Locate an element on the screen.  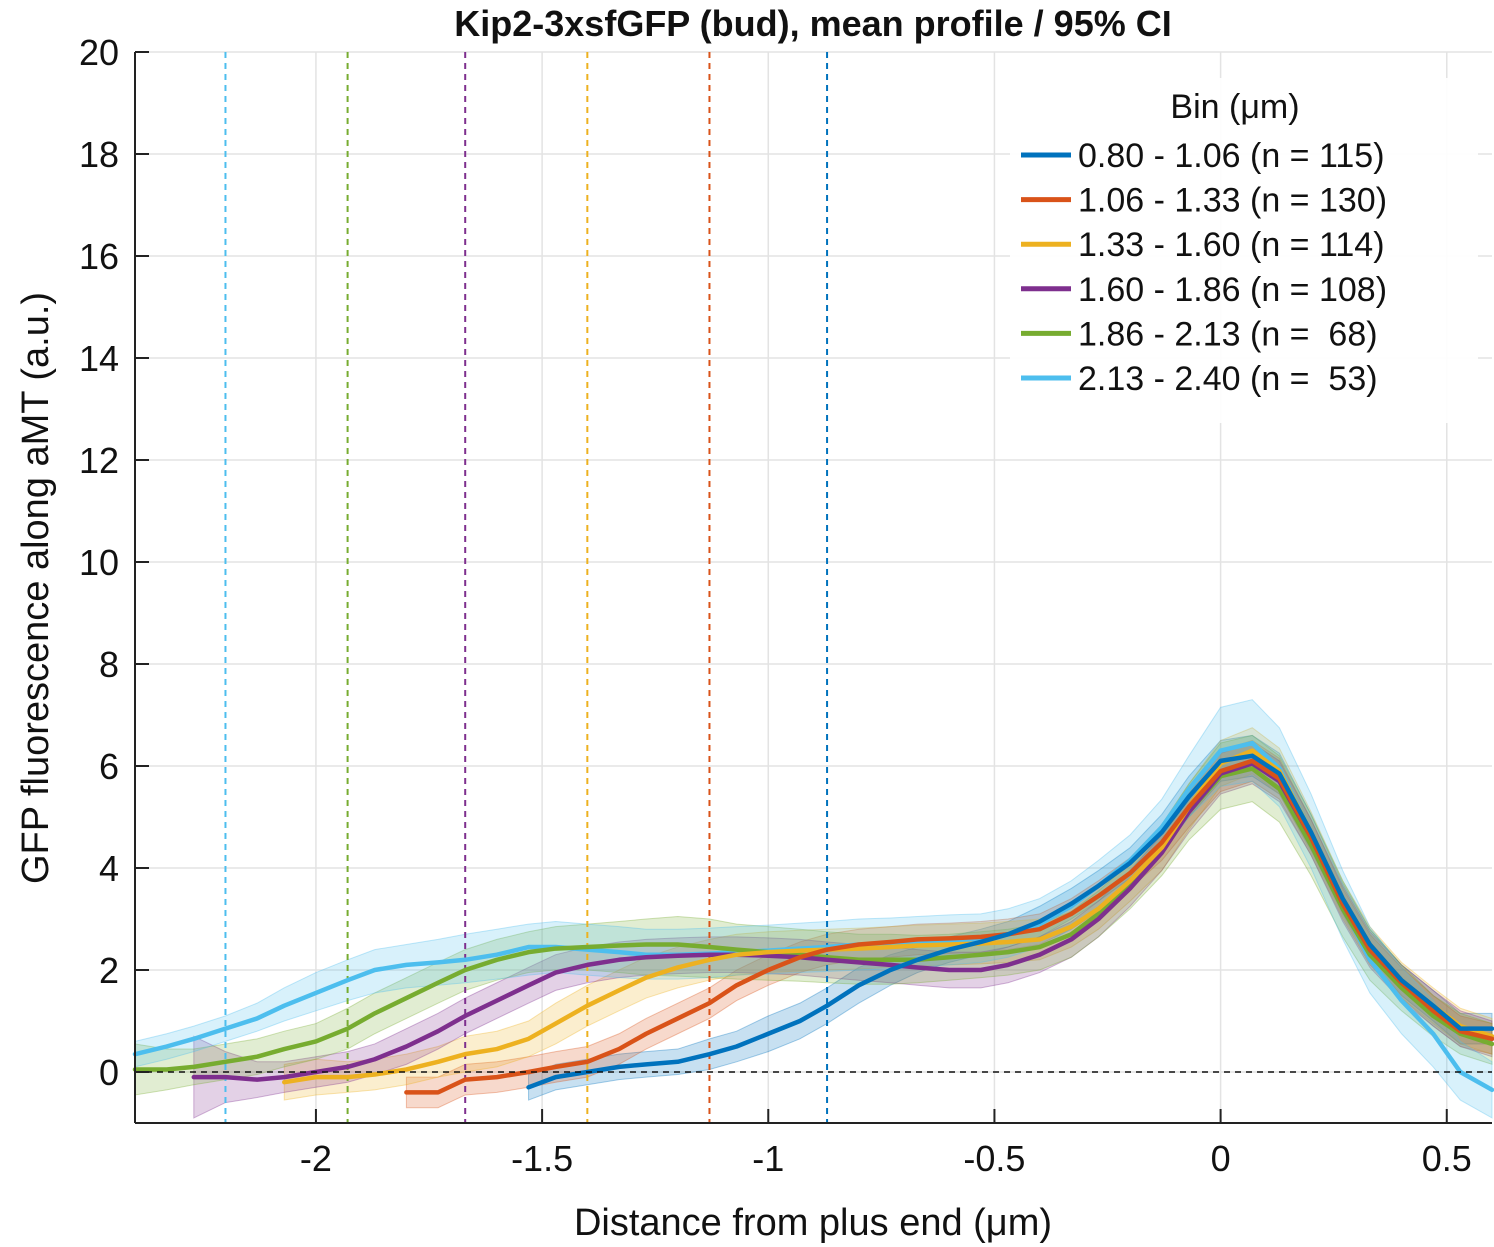
y-tick-label: 0 is located at coordinates (109, 1072).